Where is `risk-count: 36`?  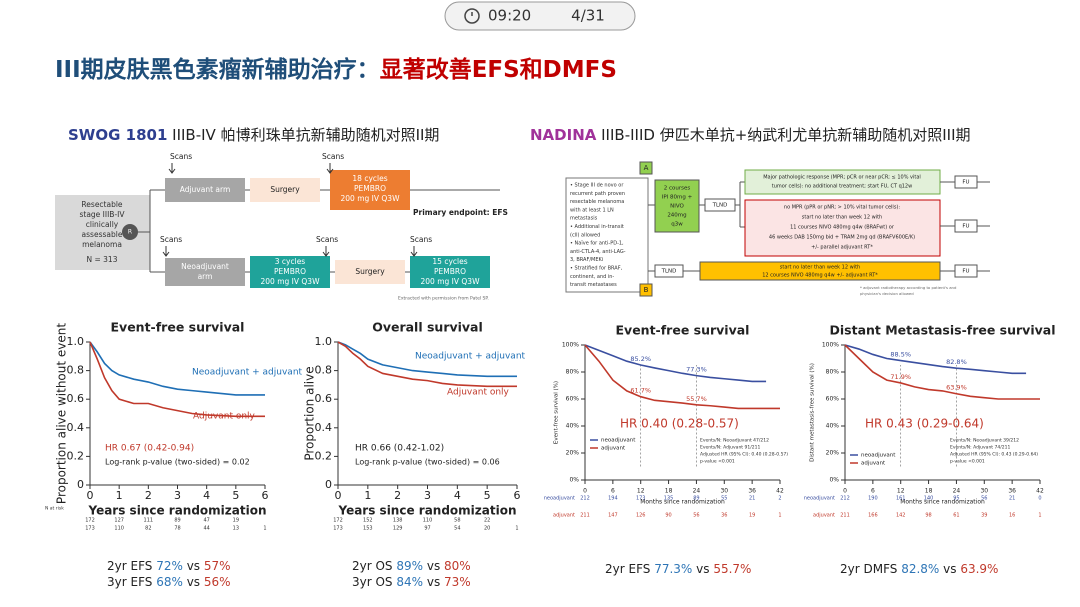
risk-count: 36 is located at coordinates (724, 516).